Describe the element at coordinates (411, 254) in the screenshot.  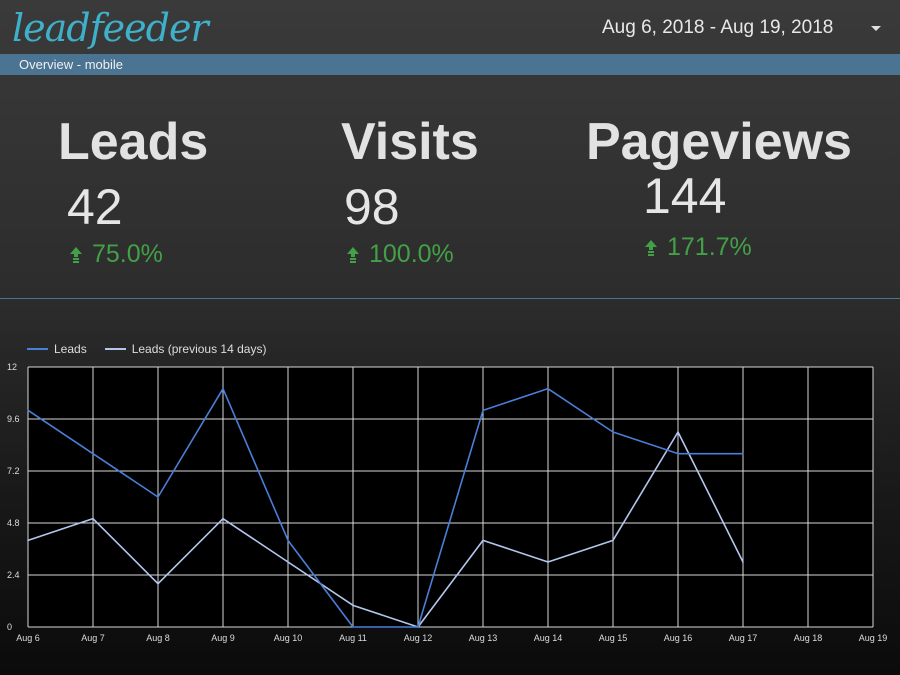
I see `kpi-change-value: 100.0%` at that location.